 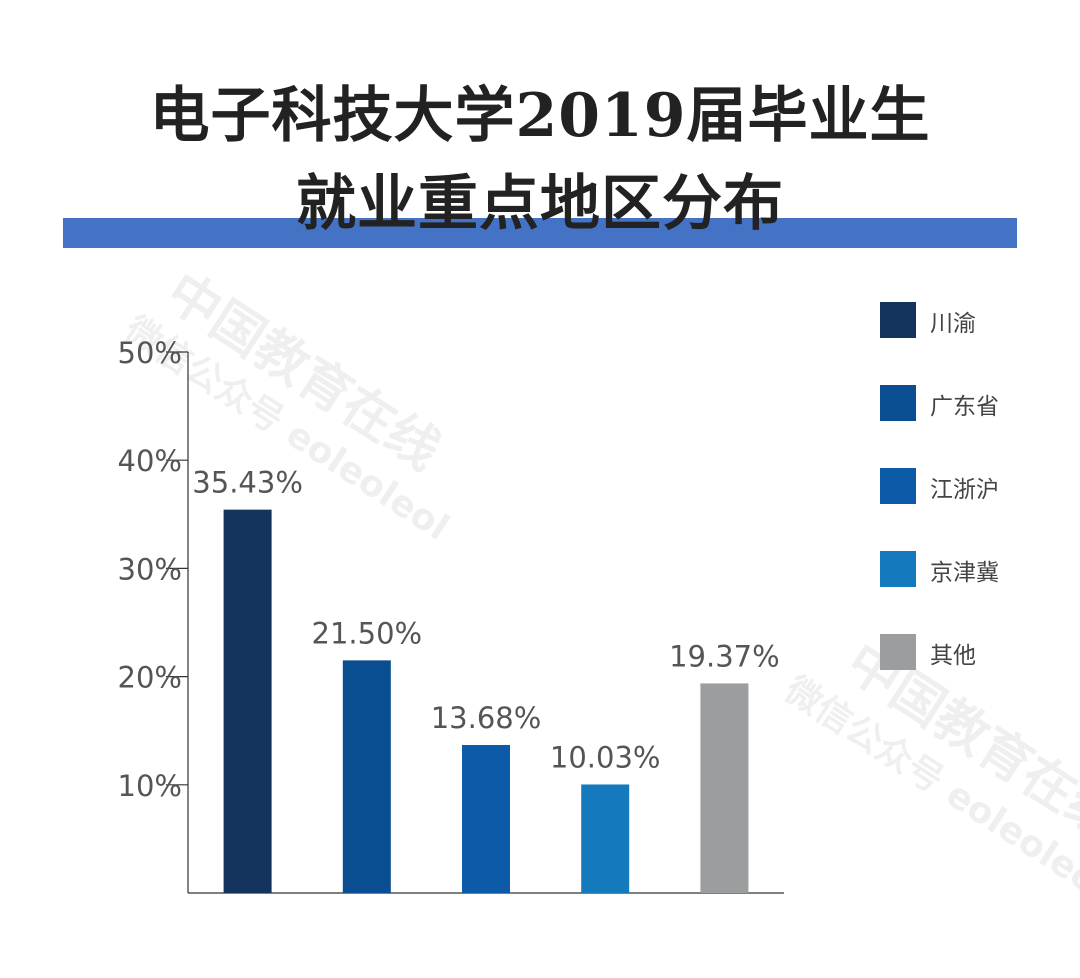 What do you see at coordinates (150, 569) in the screenshot?
I see `y-tick-label: 30%` at bounding box center [150, 569].